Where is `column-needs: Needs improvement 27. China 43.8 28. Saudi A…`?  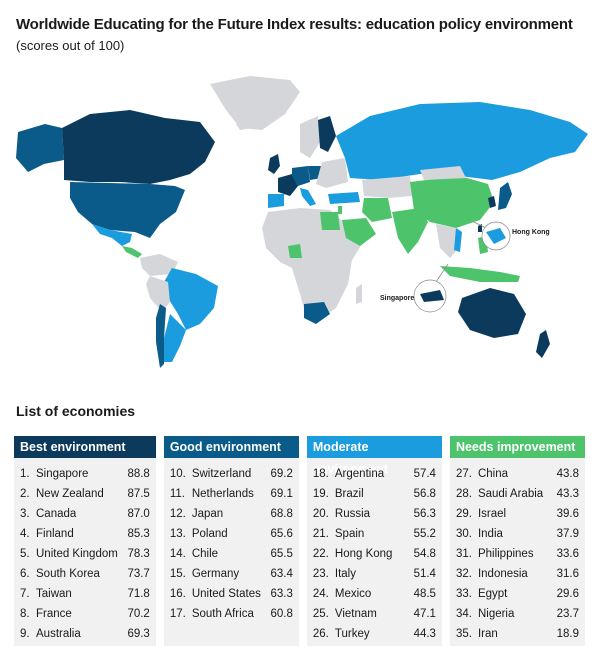
column-needs: Needs improvement 27. China 43.8 28. Saudi A… is located at coordinates (517, 541).